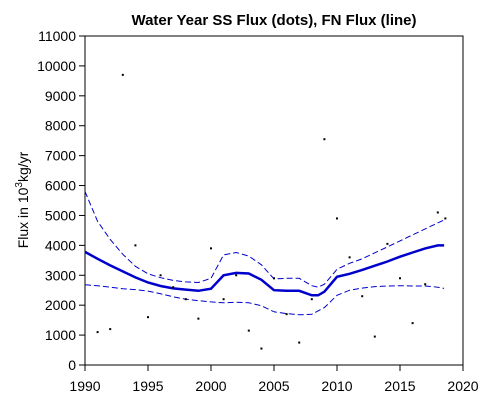 The width and height of the screenshot is (500, 400). What do you see at coordinates (60, 96) in the screenshot?
I see `y-tick-label: 9000` at bounding box center [60, 96].